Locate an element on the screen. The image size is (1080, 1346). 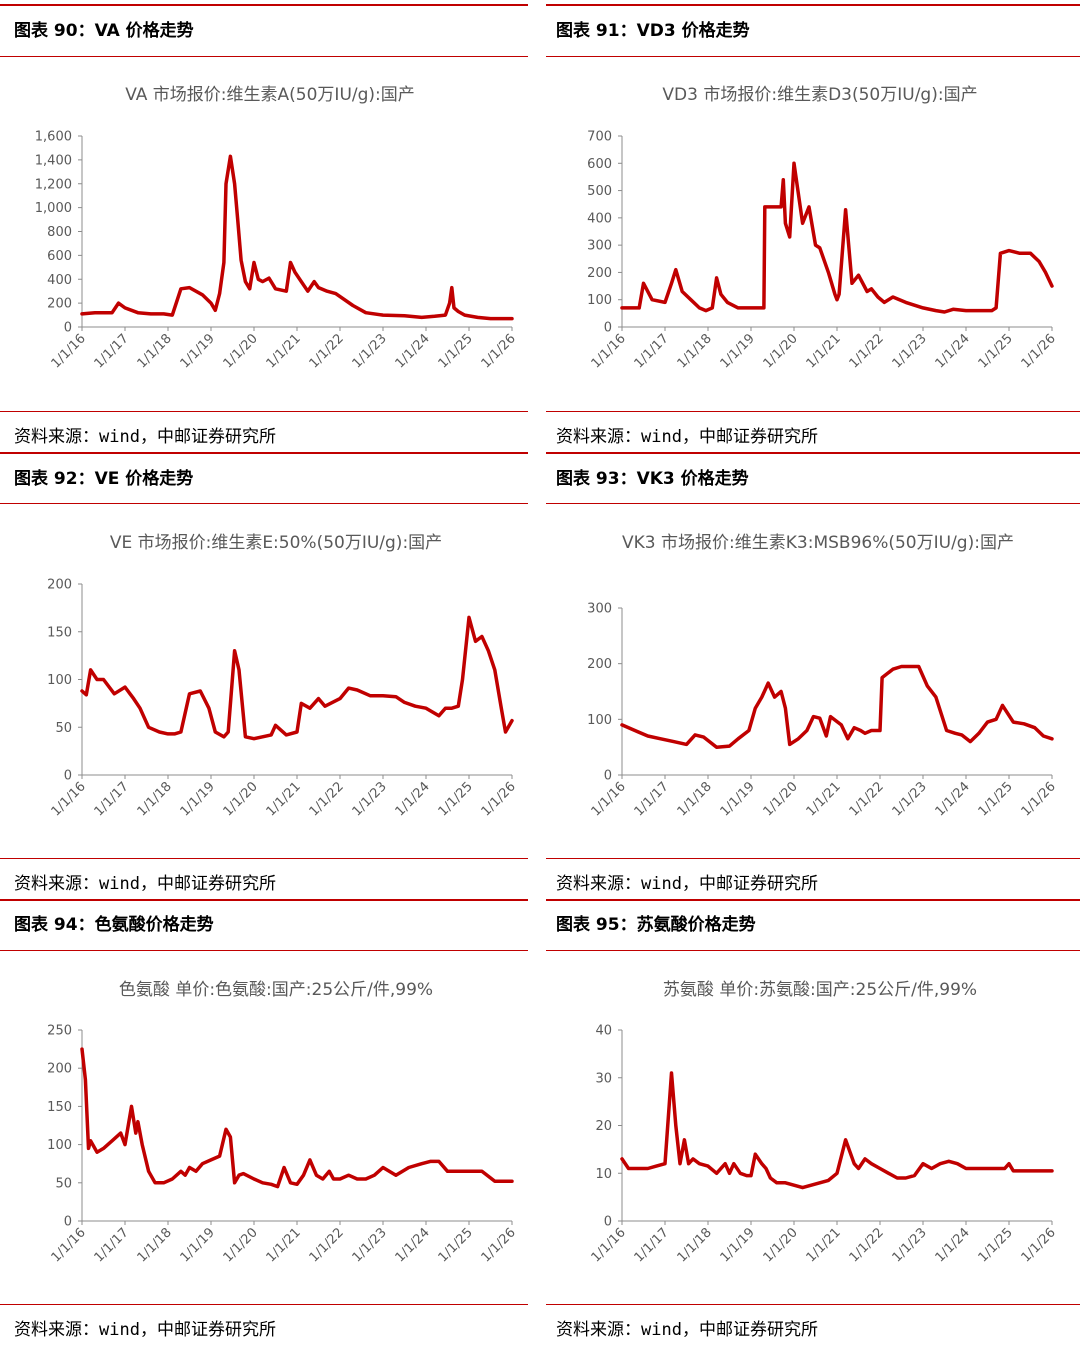
chart-title: VD3 市场报价:维生素D3(50万IU/g):国产 is located at coordinates (820, 95).